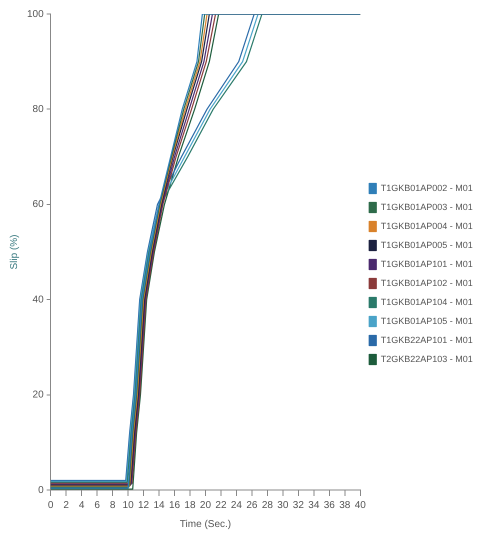 The image size is (485, 540). Describe the element at coordinates (97, 505) in the screenshot. I see `x-tick-label: 6` at that location.